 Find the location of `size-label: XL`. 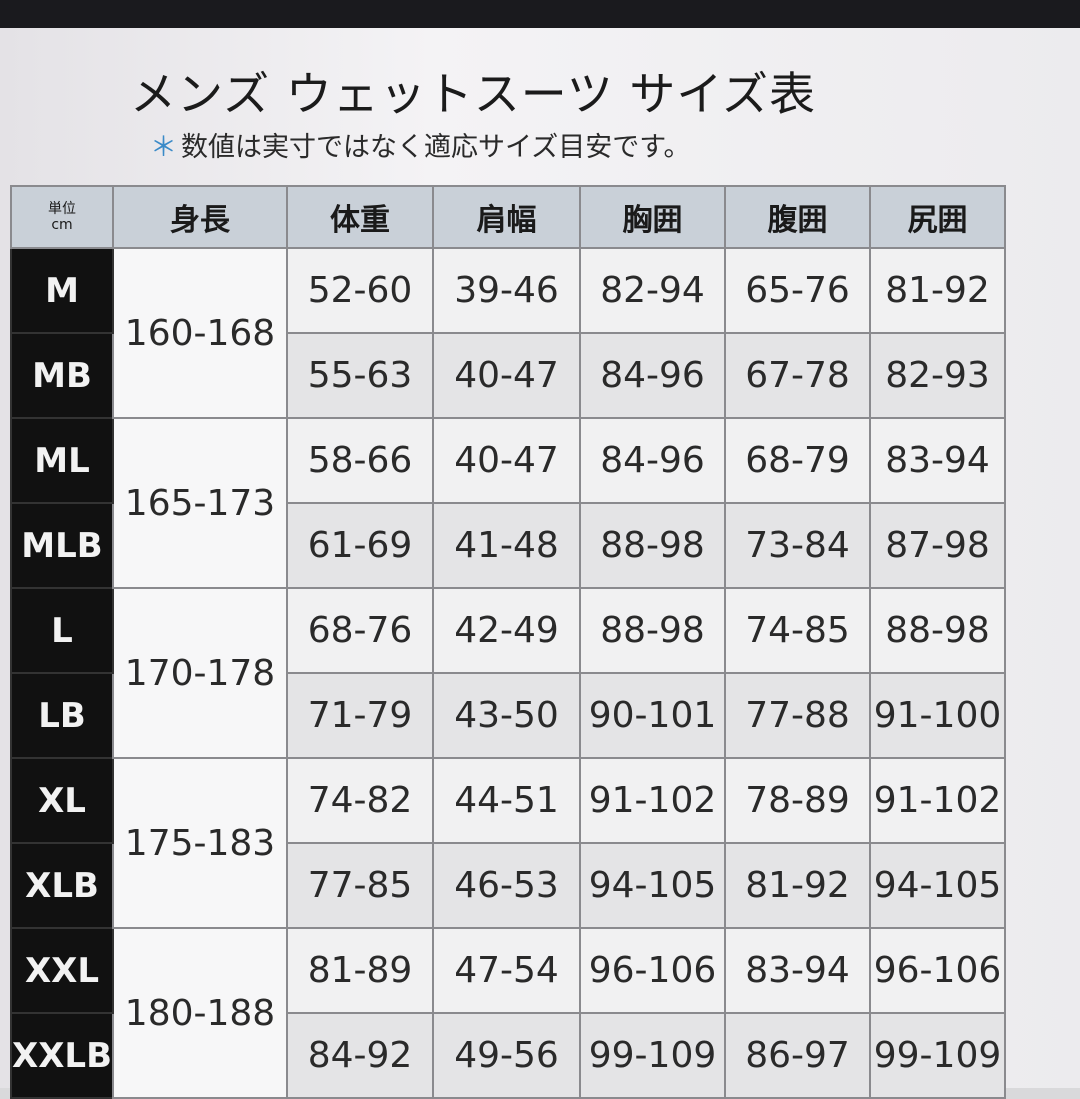

size-label: XL is located at coordinates (62, 800).